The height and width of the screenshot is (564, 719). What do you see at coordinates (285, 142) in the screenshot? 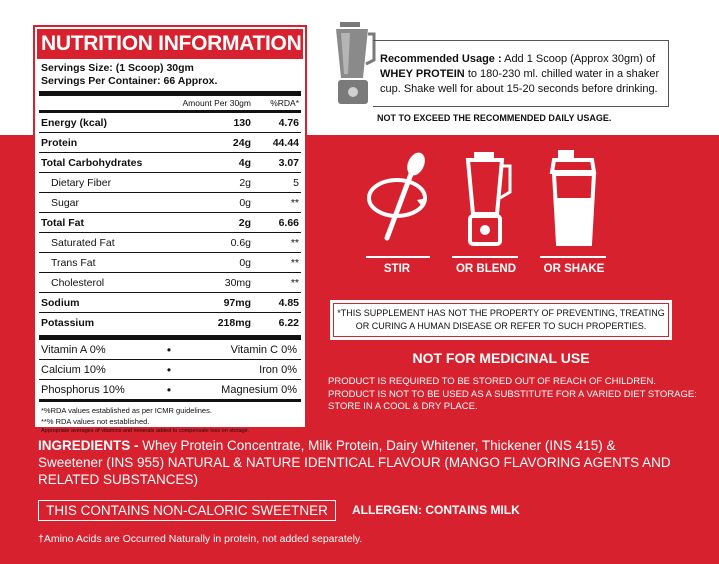
I see `nutrient-rda: 44.44` at bounding box center [285, 142].